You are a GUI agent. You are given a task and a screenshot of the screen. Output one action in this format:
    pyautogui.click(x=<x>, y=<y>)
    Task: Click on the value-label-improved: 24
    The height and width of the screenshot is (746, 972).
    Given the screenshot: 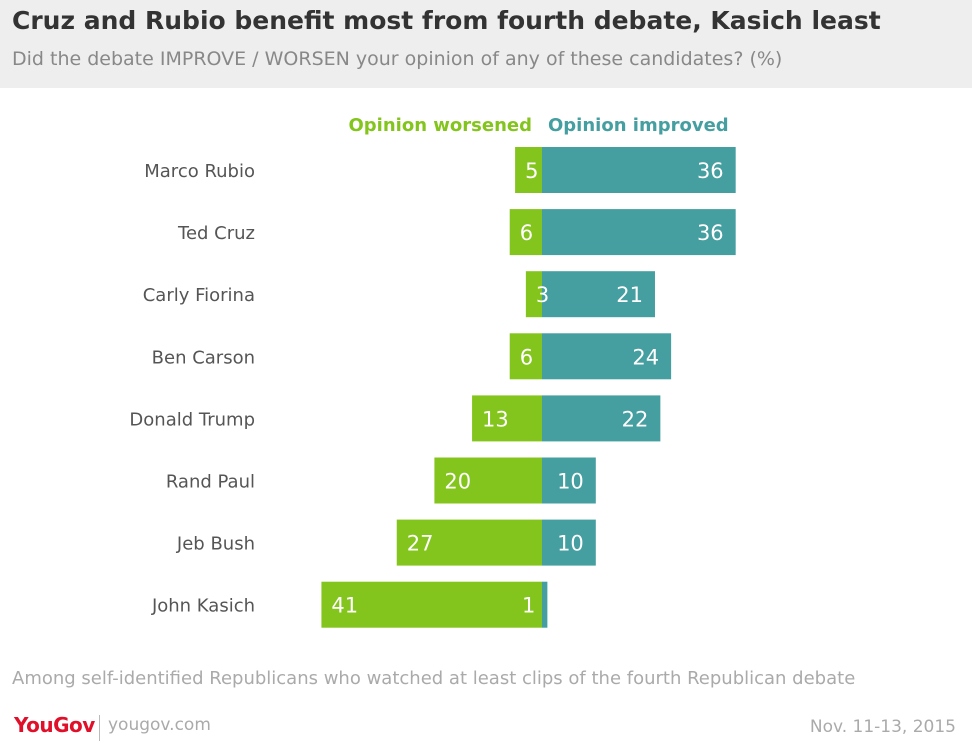 What is the action you would take?
    pyautogui.click(x=645, y=357)
    